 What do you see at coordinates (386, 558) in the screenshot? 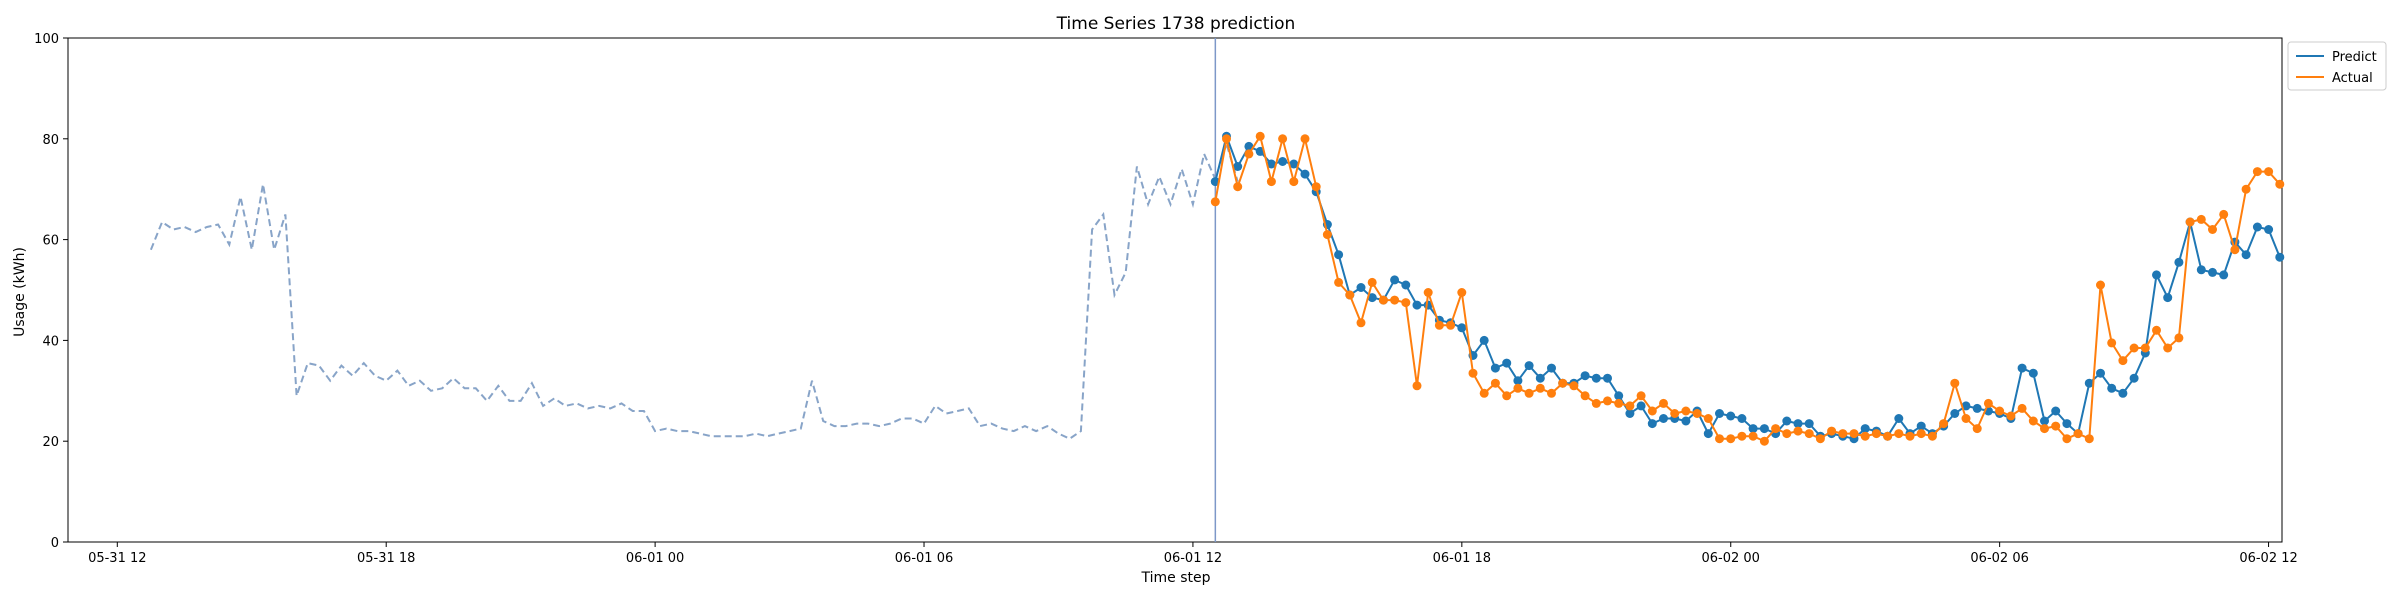
I see `x-tick-label: 05-31 18` at bounding box center [386, 558].